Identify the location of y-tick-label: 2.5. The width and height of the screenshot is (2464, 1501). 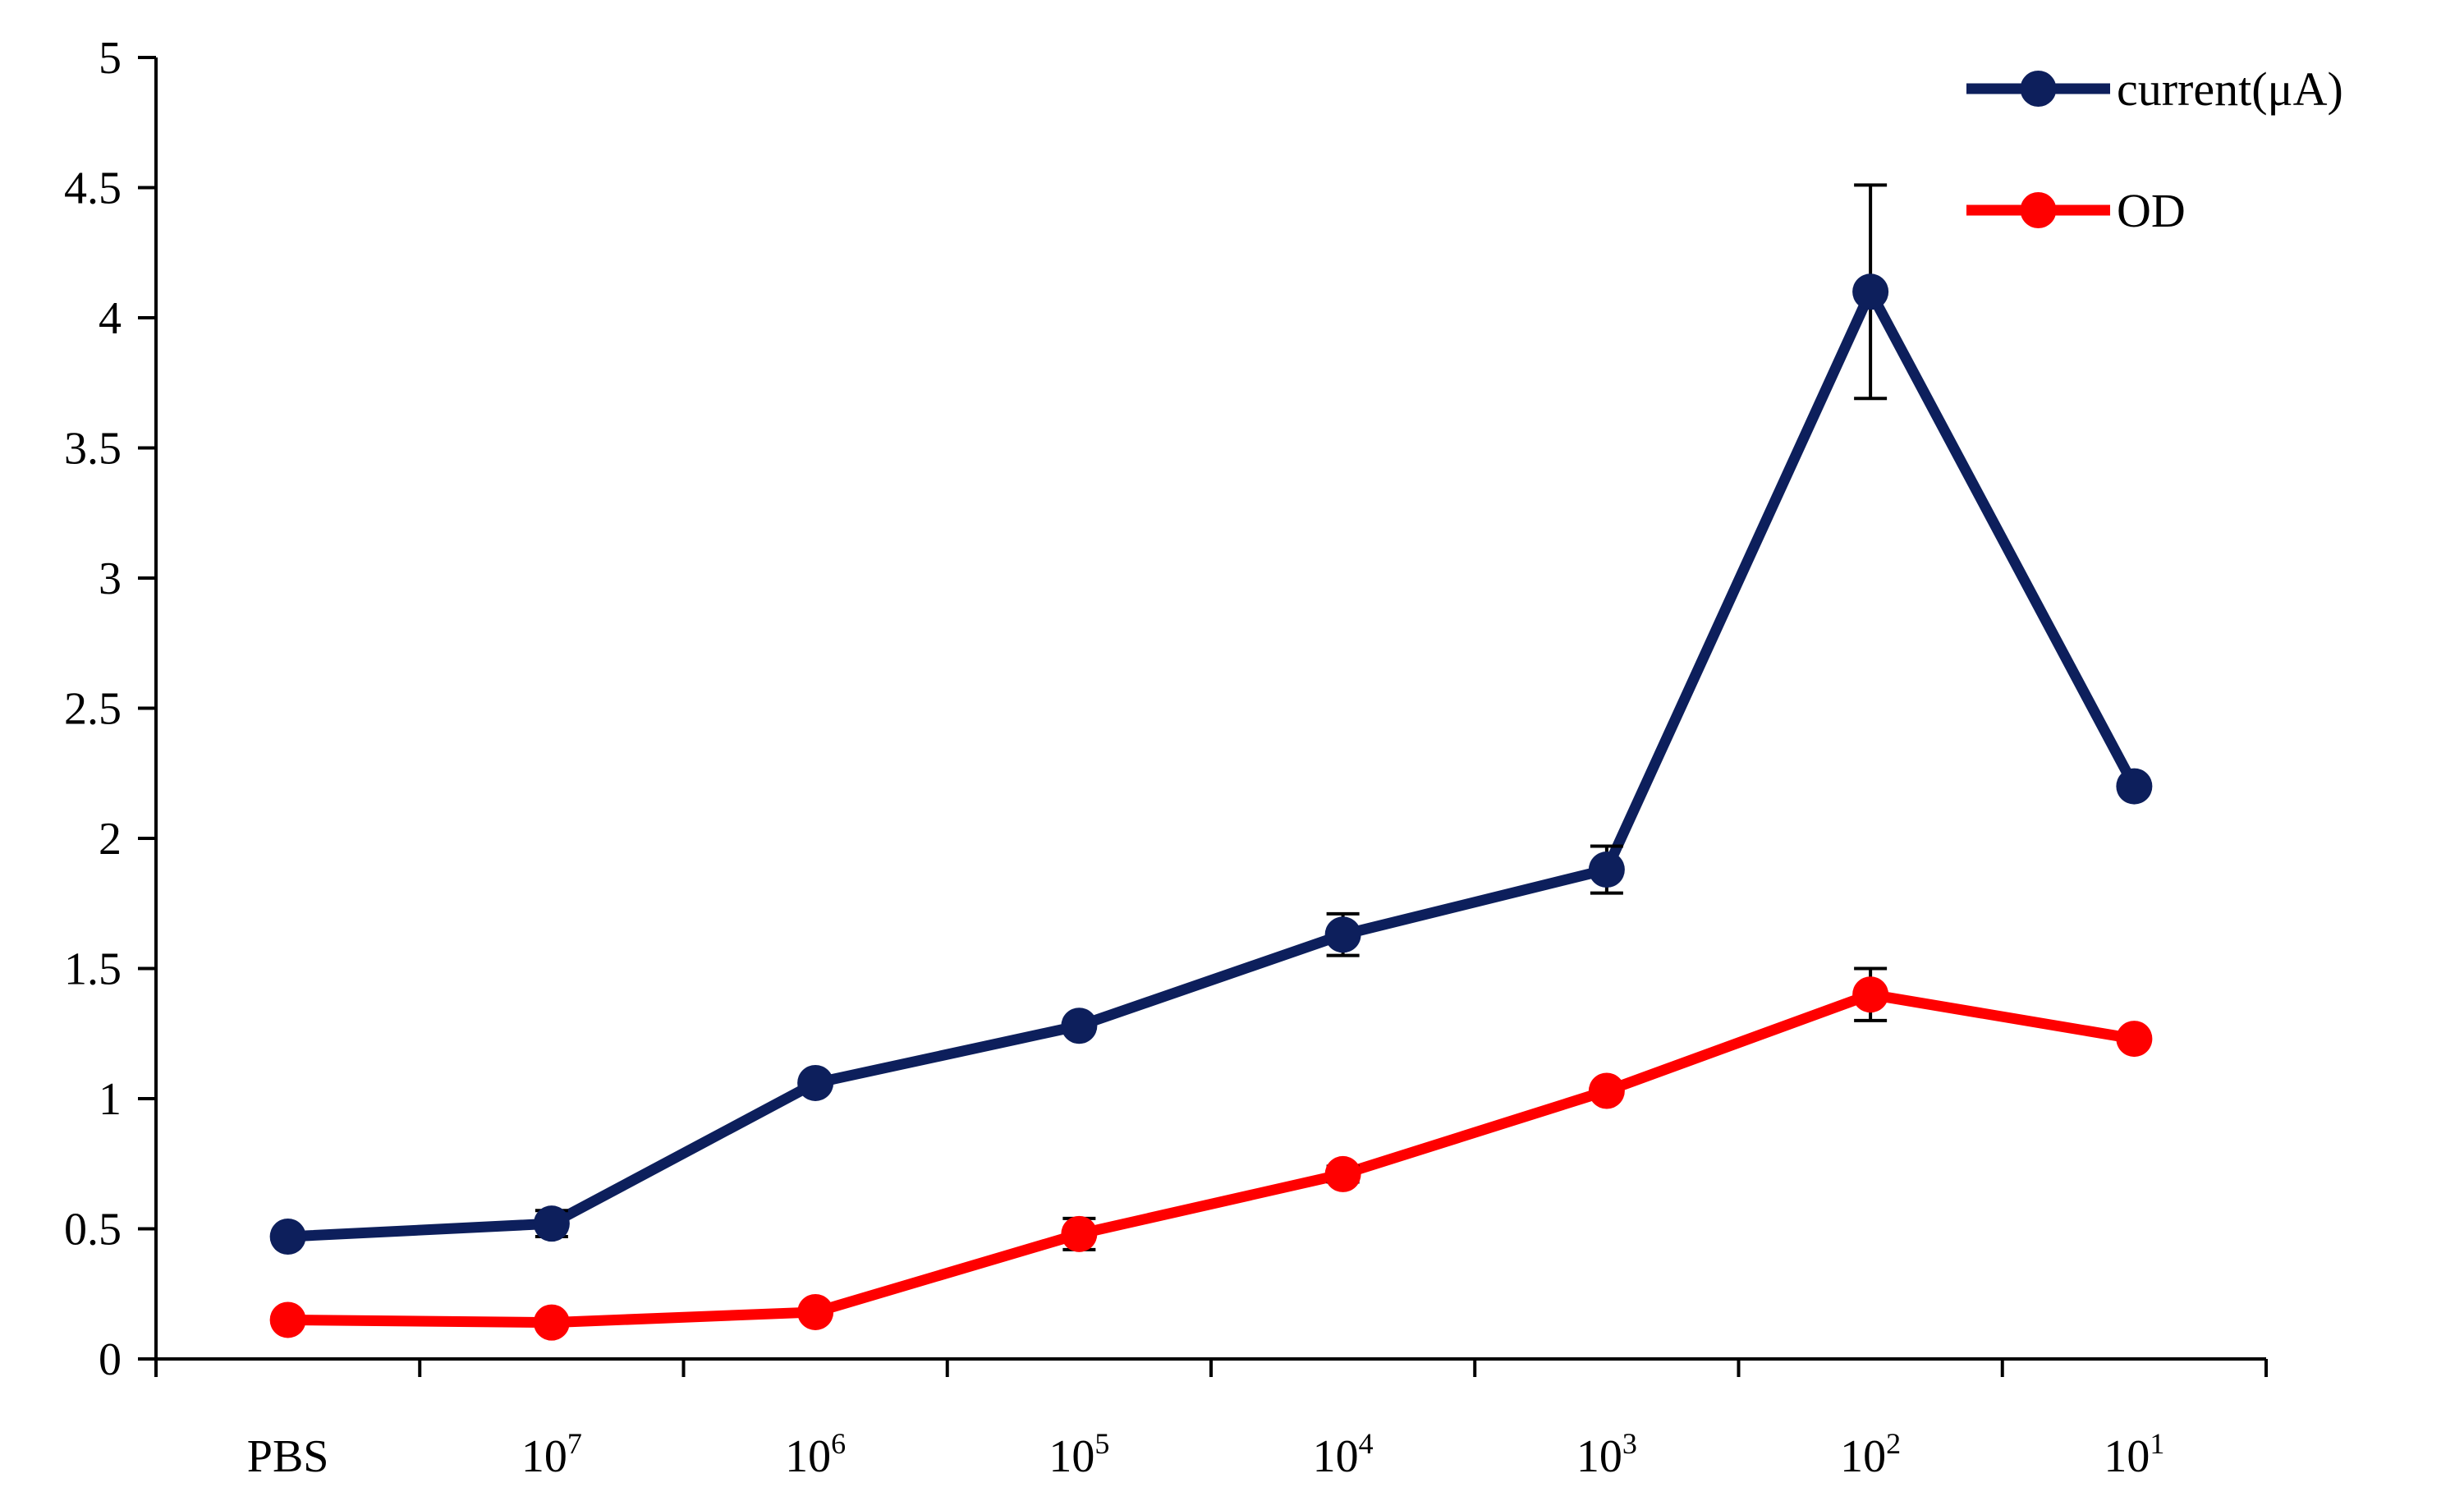
(93, 709).